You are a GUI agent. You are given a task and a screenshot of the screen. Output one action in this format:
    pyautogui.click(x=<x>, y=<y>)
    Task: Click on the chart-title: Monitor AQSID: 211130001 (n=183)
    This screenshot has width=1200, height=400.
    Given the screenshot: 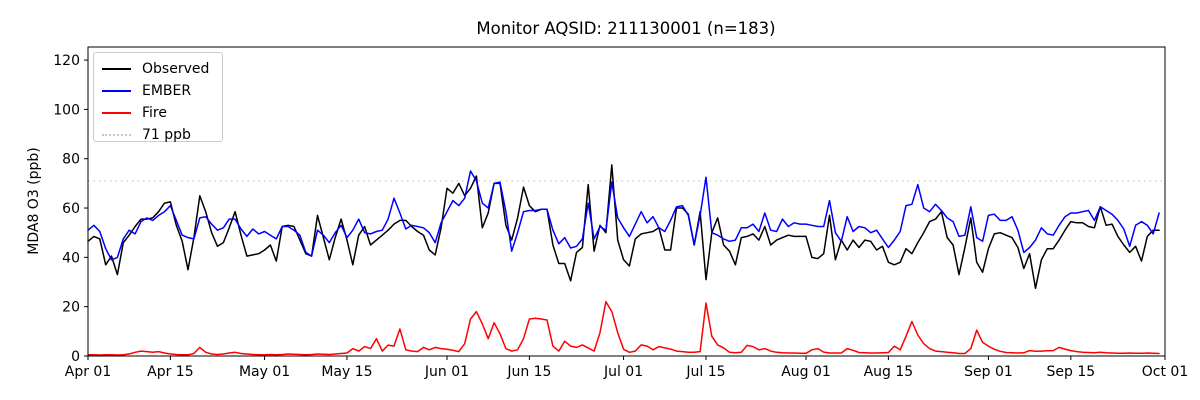 What is the action you would take?
    pyautogui.click(x=625, y=28)
    